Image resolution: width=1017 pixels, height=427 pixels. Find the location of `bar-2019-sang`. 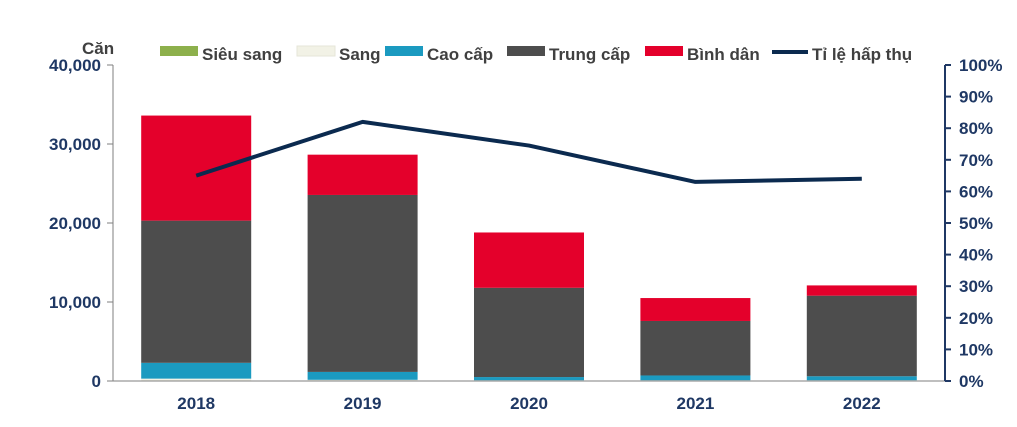

bar-2019-sang is located at coordinates (362, 380).